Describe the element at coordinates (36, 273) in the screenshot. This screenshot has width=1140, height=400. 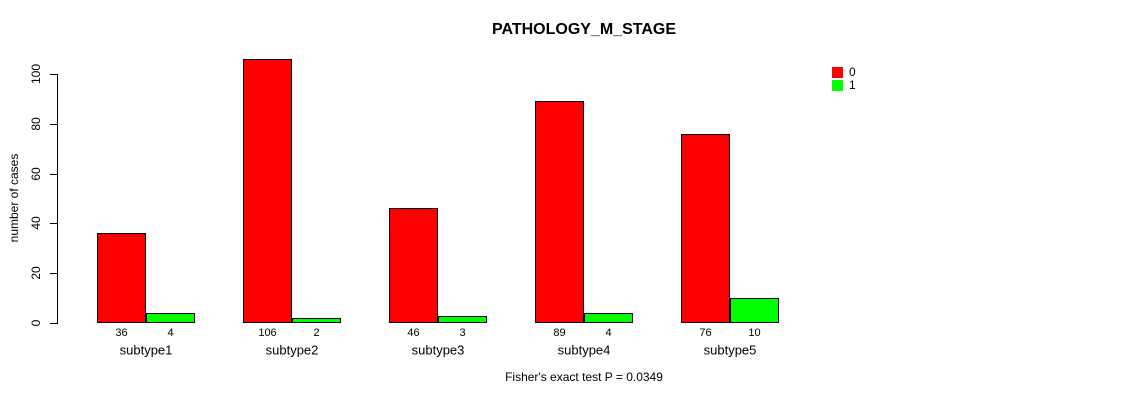
I see `y-axis-tick-label: 20` at that location.